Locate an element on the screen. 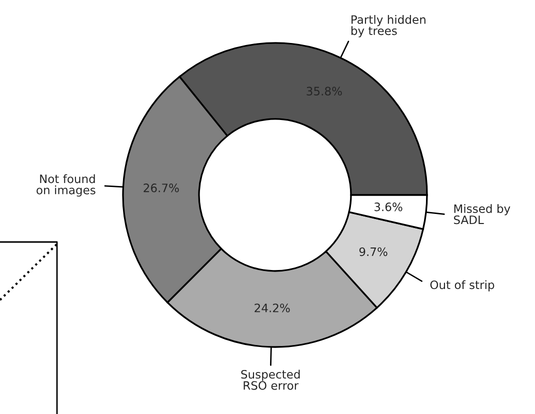 The height and width of the screenshot is (414, 535). slice-label: Suspected RSO error is located at coordinates (270, 380).